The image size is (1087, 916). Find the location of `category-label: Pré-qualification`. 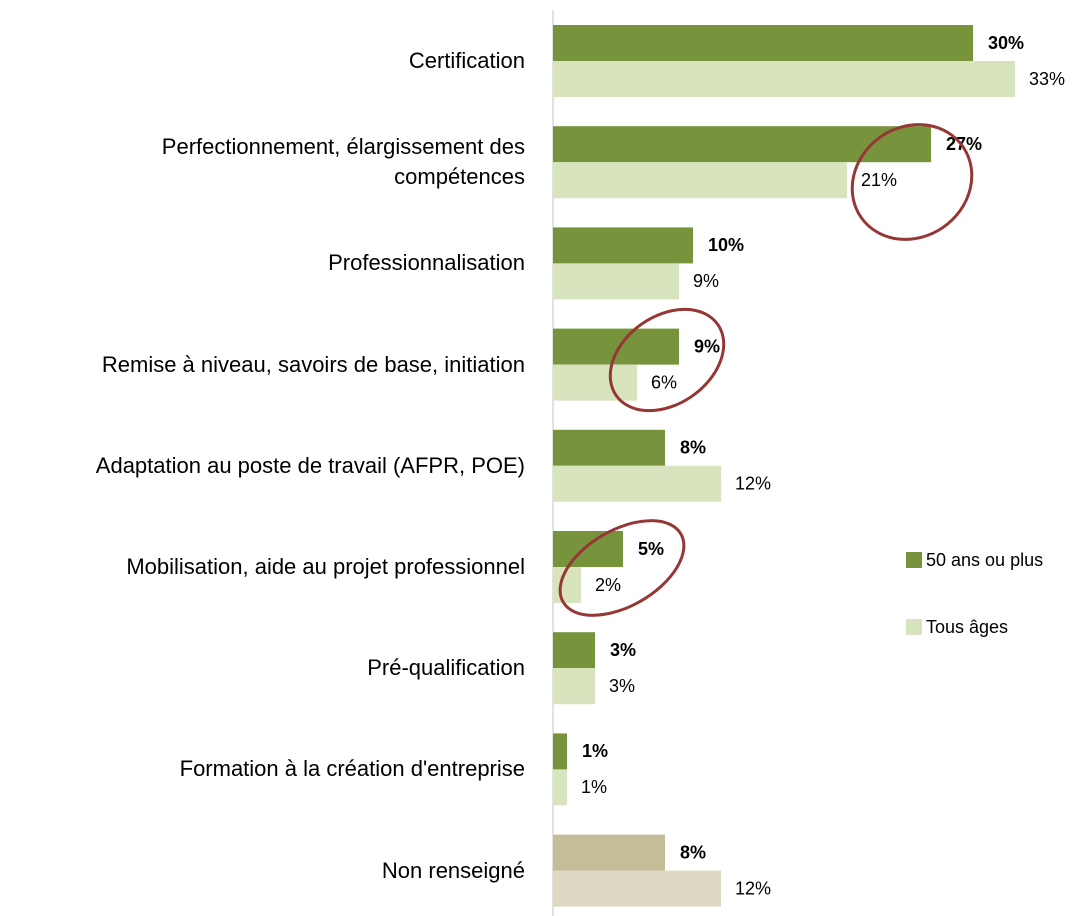

category-label: Pré-qualification is located at coordinates (446, 668).